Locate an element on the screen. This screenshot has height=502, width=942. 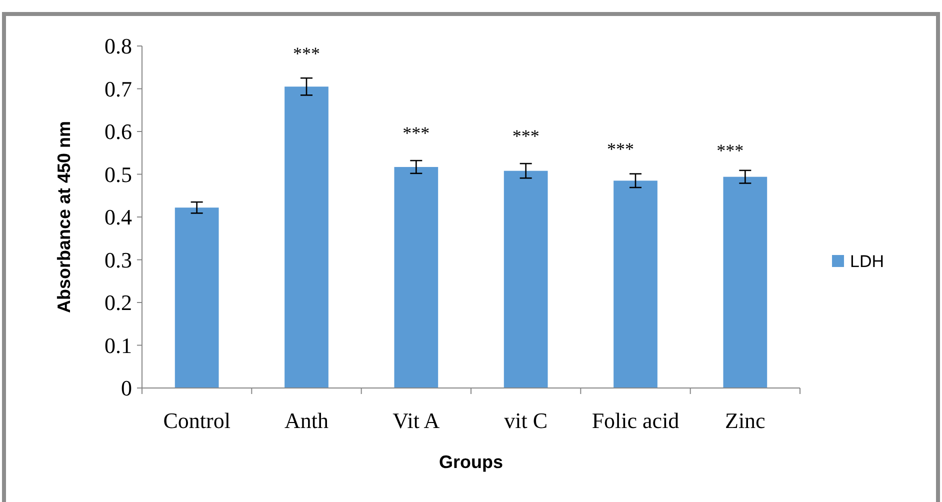
y-axis-title: Absorbance at 450 nm is located at coordinates (64, 217).